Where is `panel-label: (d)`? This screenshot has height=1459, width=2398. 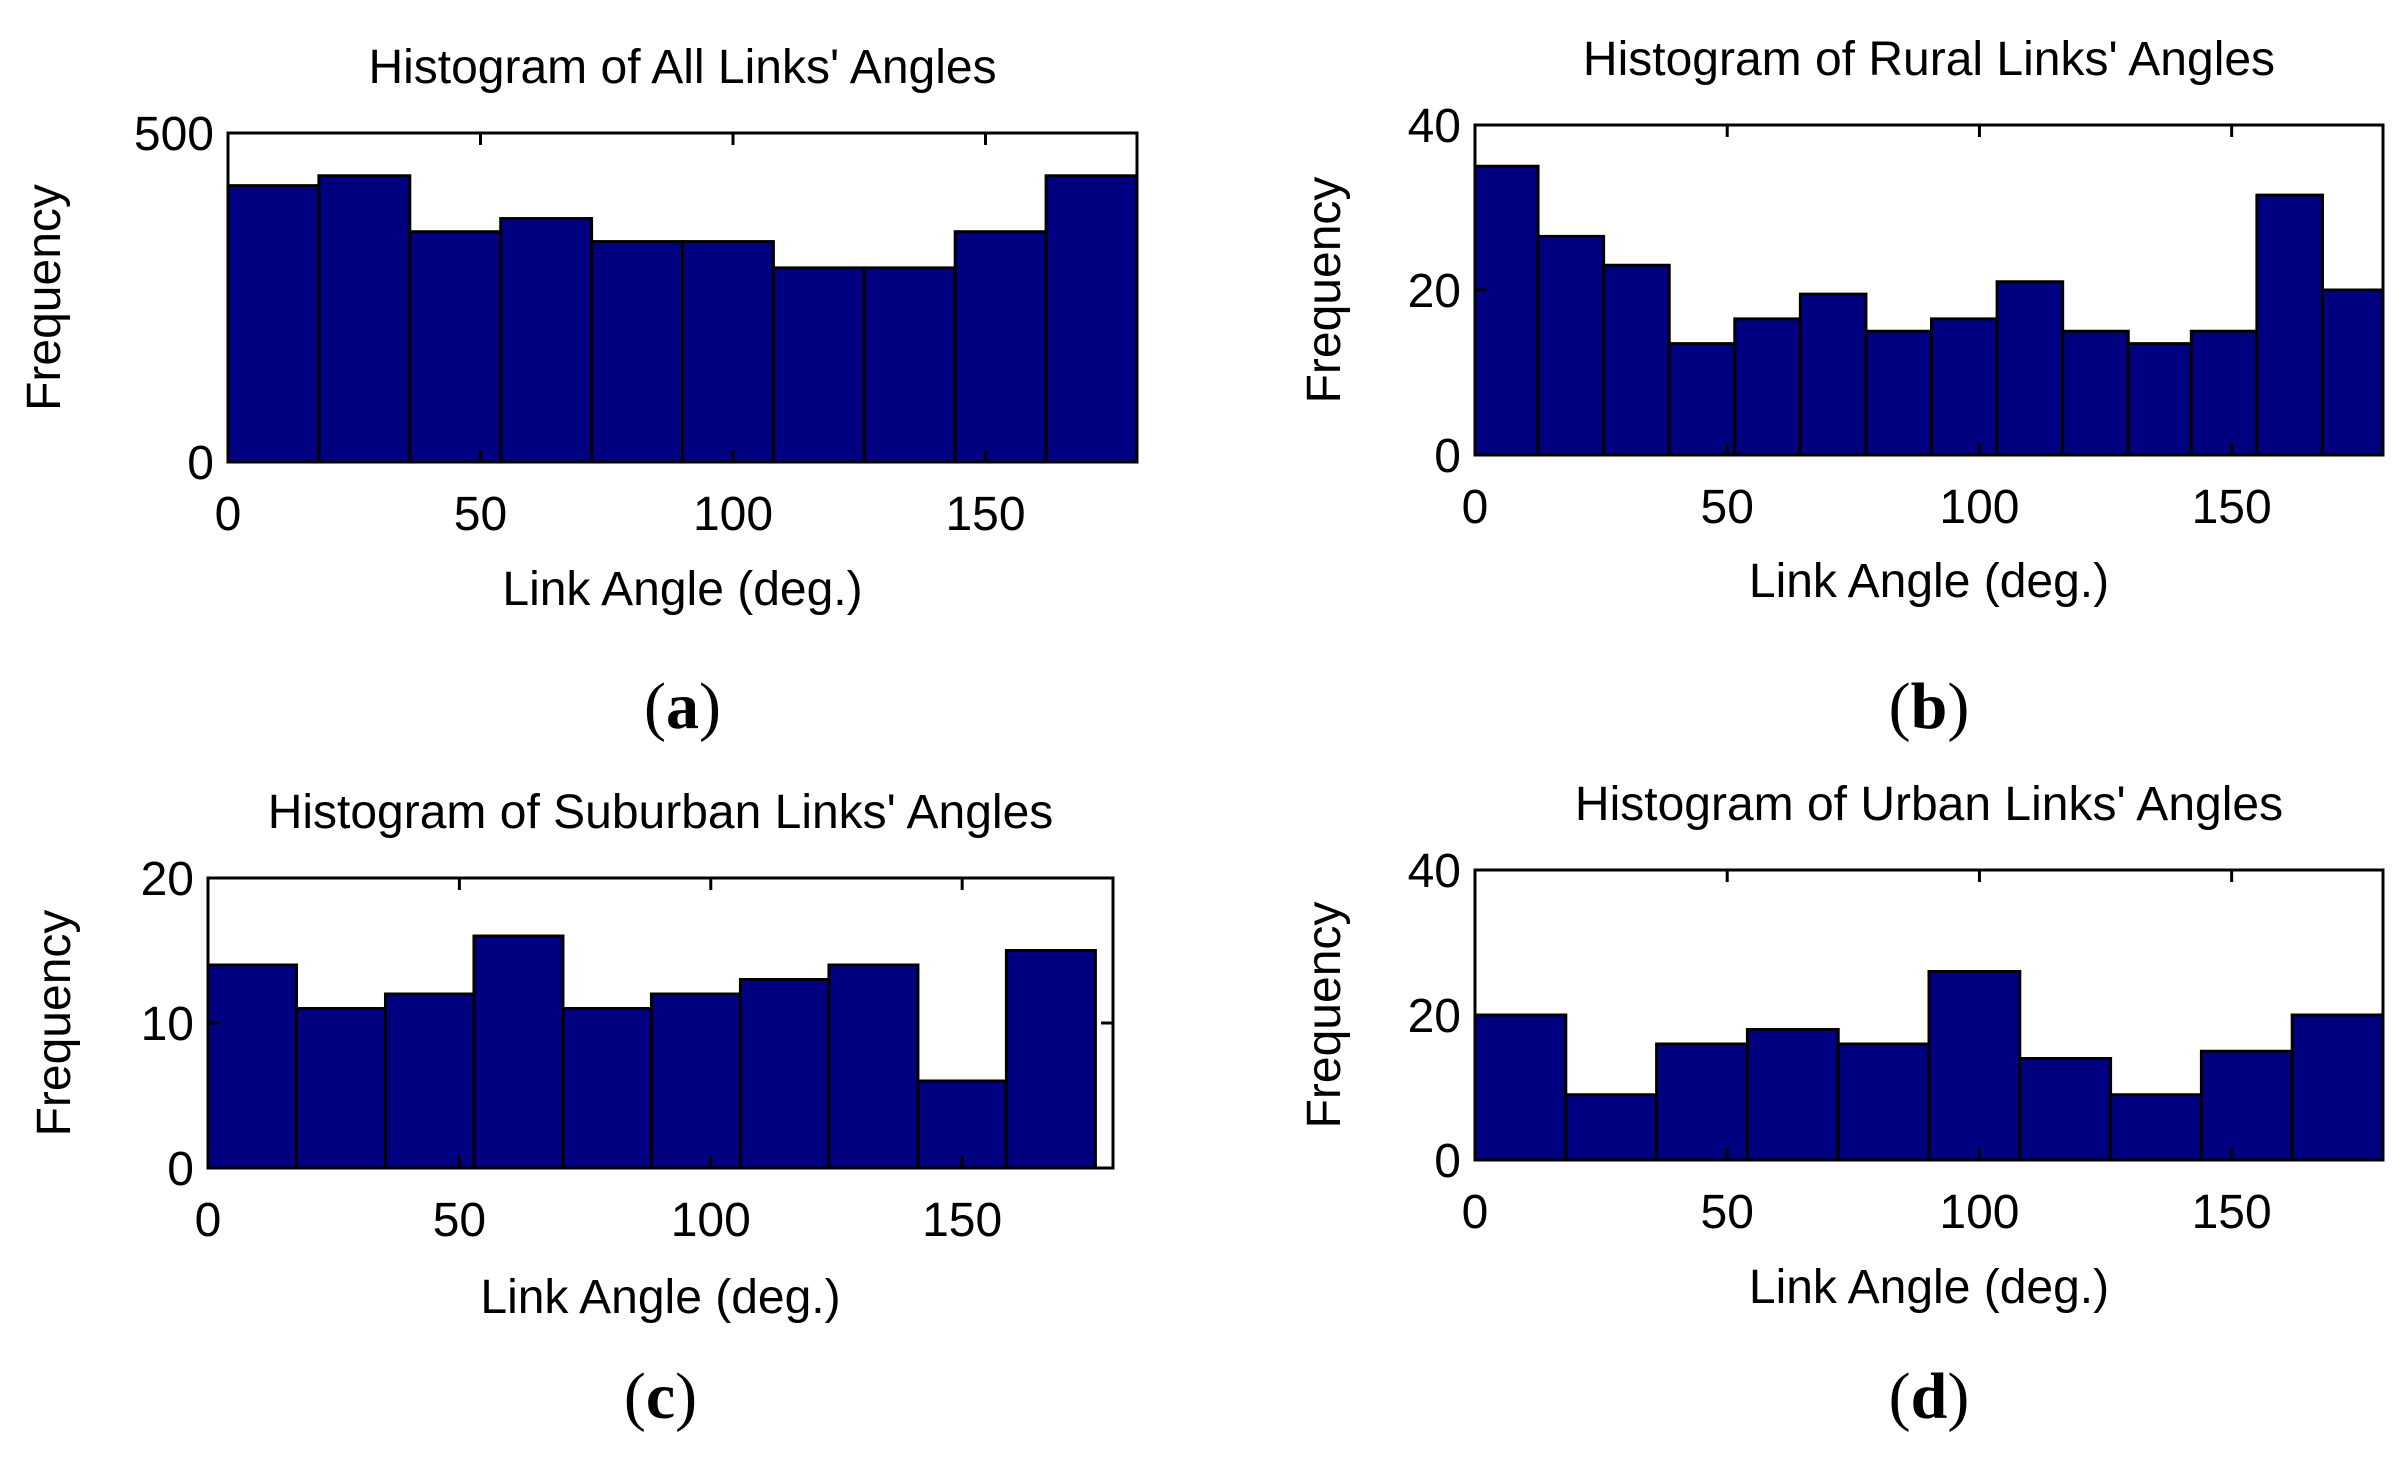
panel-label: (d) is located at coordinates (1929, 1396).